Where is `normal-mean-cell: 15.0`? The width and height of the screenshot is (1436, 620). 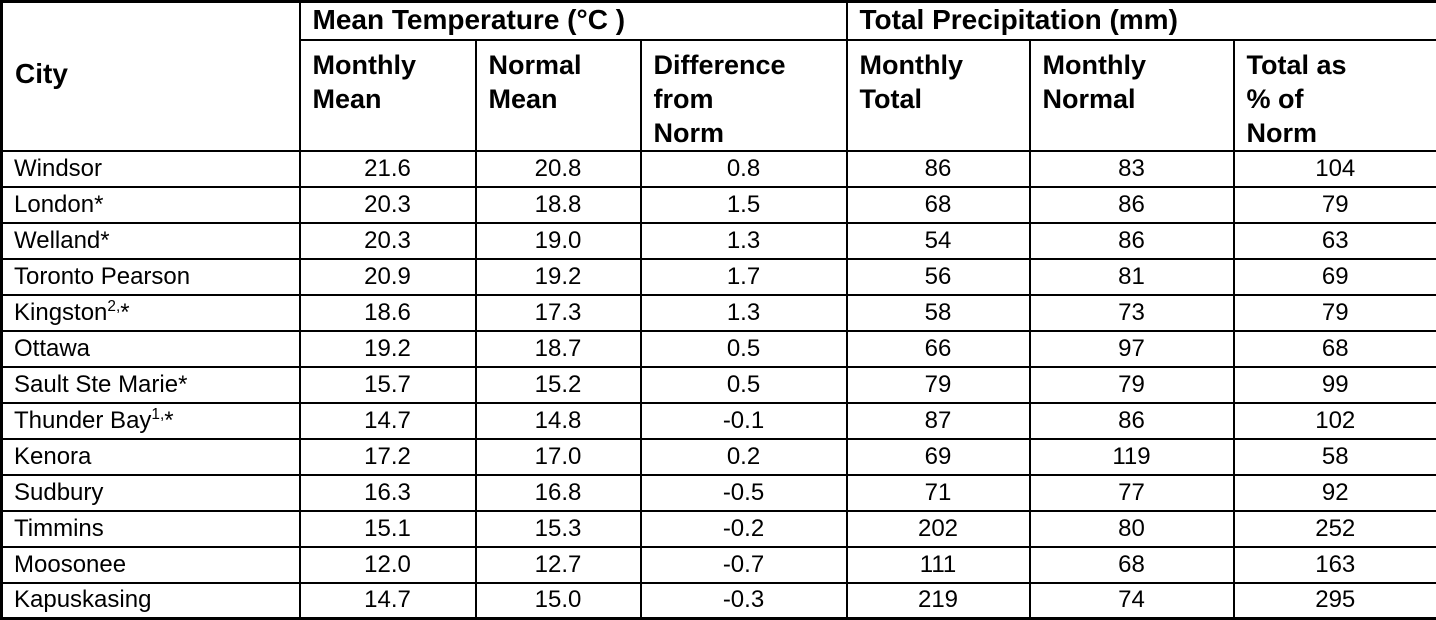 normal-mean-cell: 15.0 is located at coordinates (558, 601).